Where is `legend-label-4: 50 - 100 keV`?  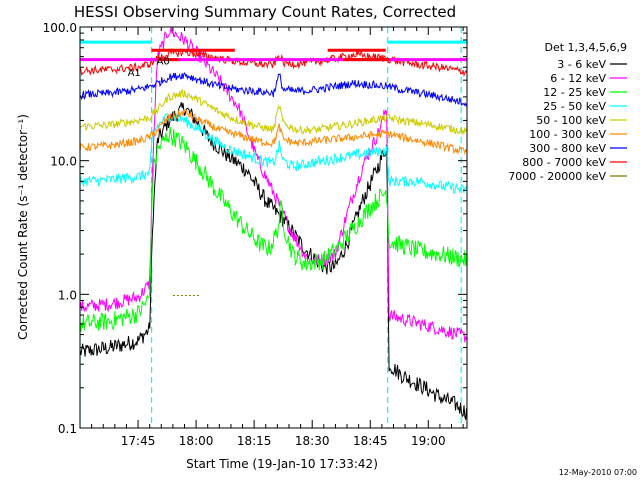
legend-label-4: 50 - 100 keV is located at coordinates (571, 120).